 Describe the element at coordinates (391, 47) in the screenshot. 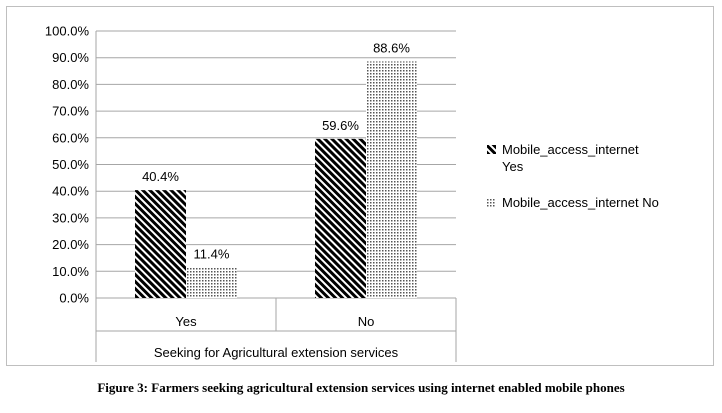

I see `data-label: 88.6%` at that location.